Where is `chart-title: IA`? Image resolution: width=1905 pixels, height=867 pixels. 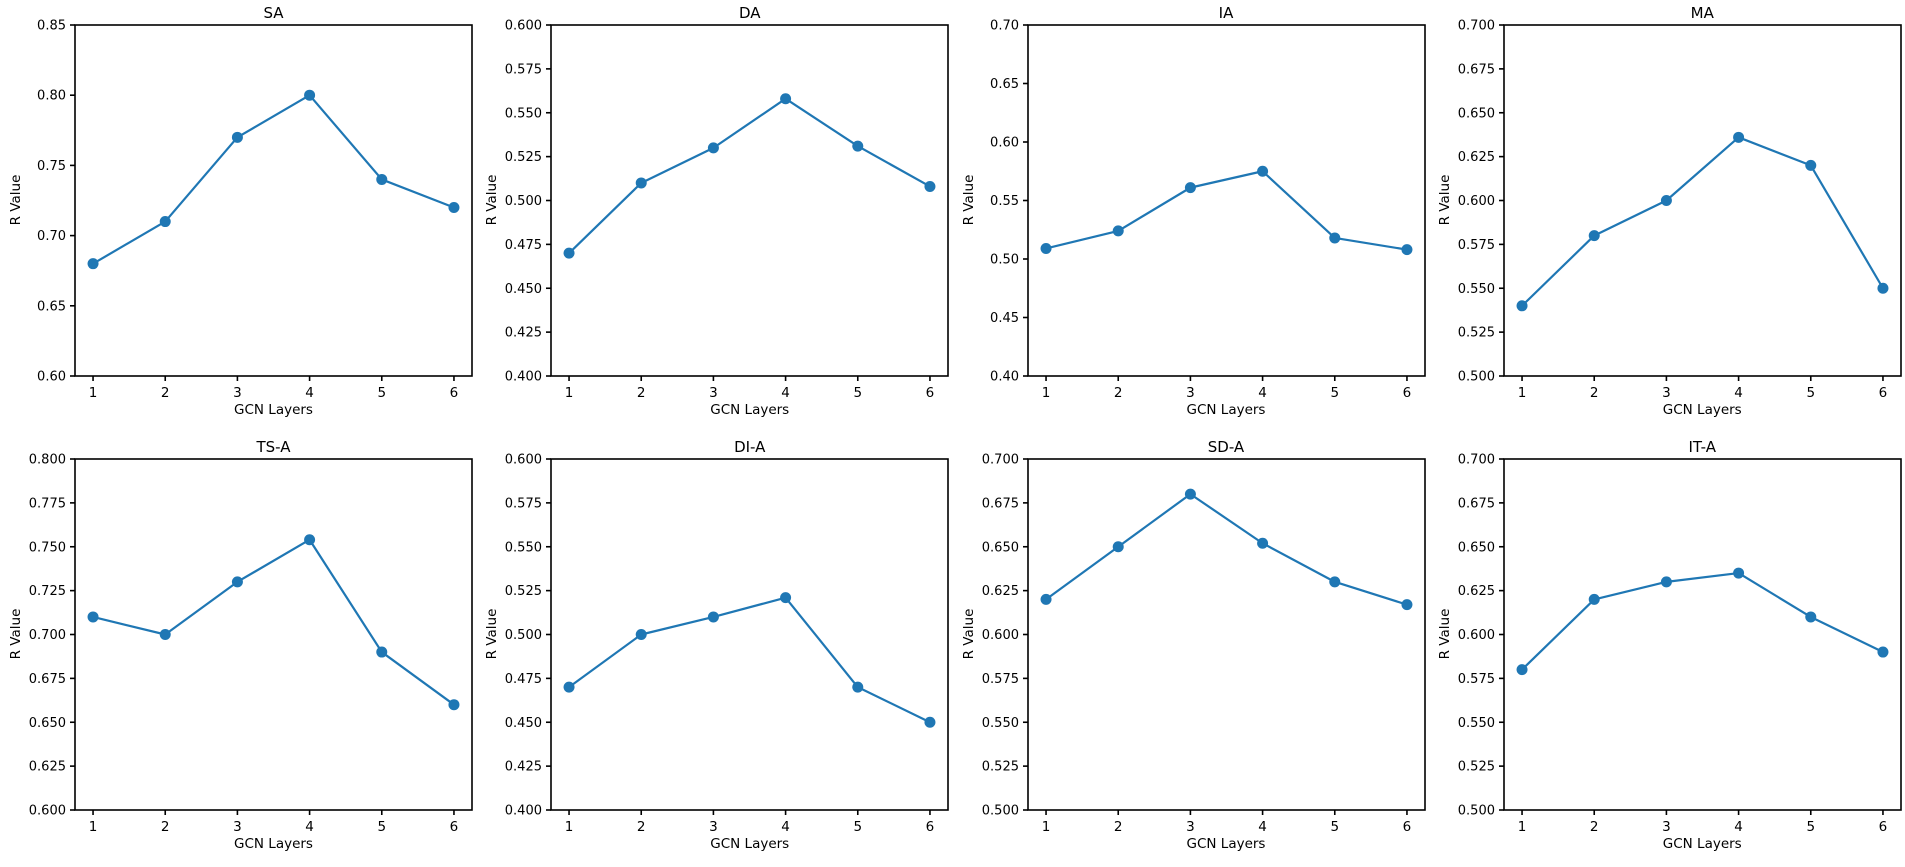
chart-title: IA is located at coordinates (1226, 13).